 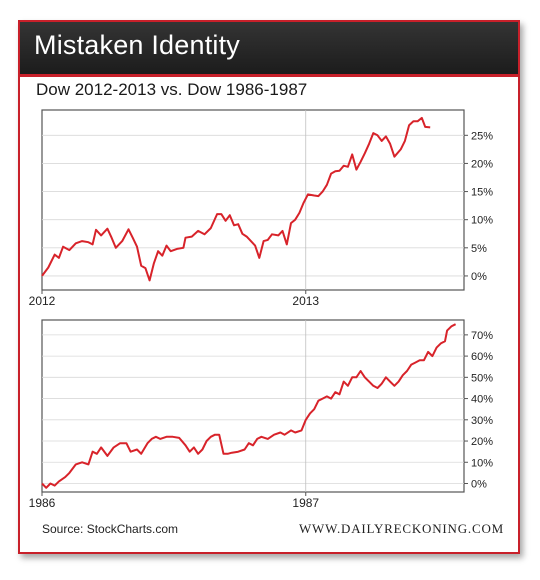 I want to click on y-tick-label: 30%, so click(x=482, y=421).